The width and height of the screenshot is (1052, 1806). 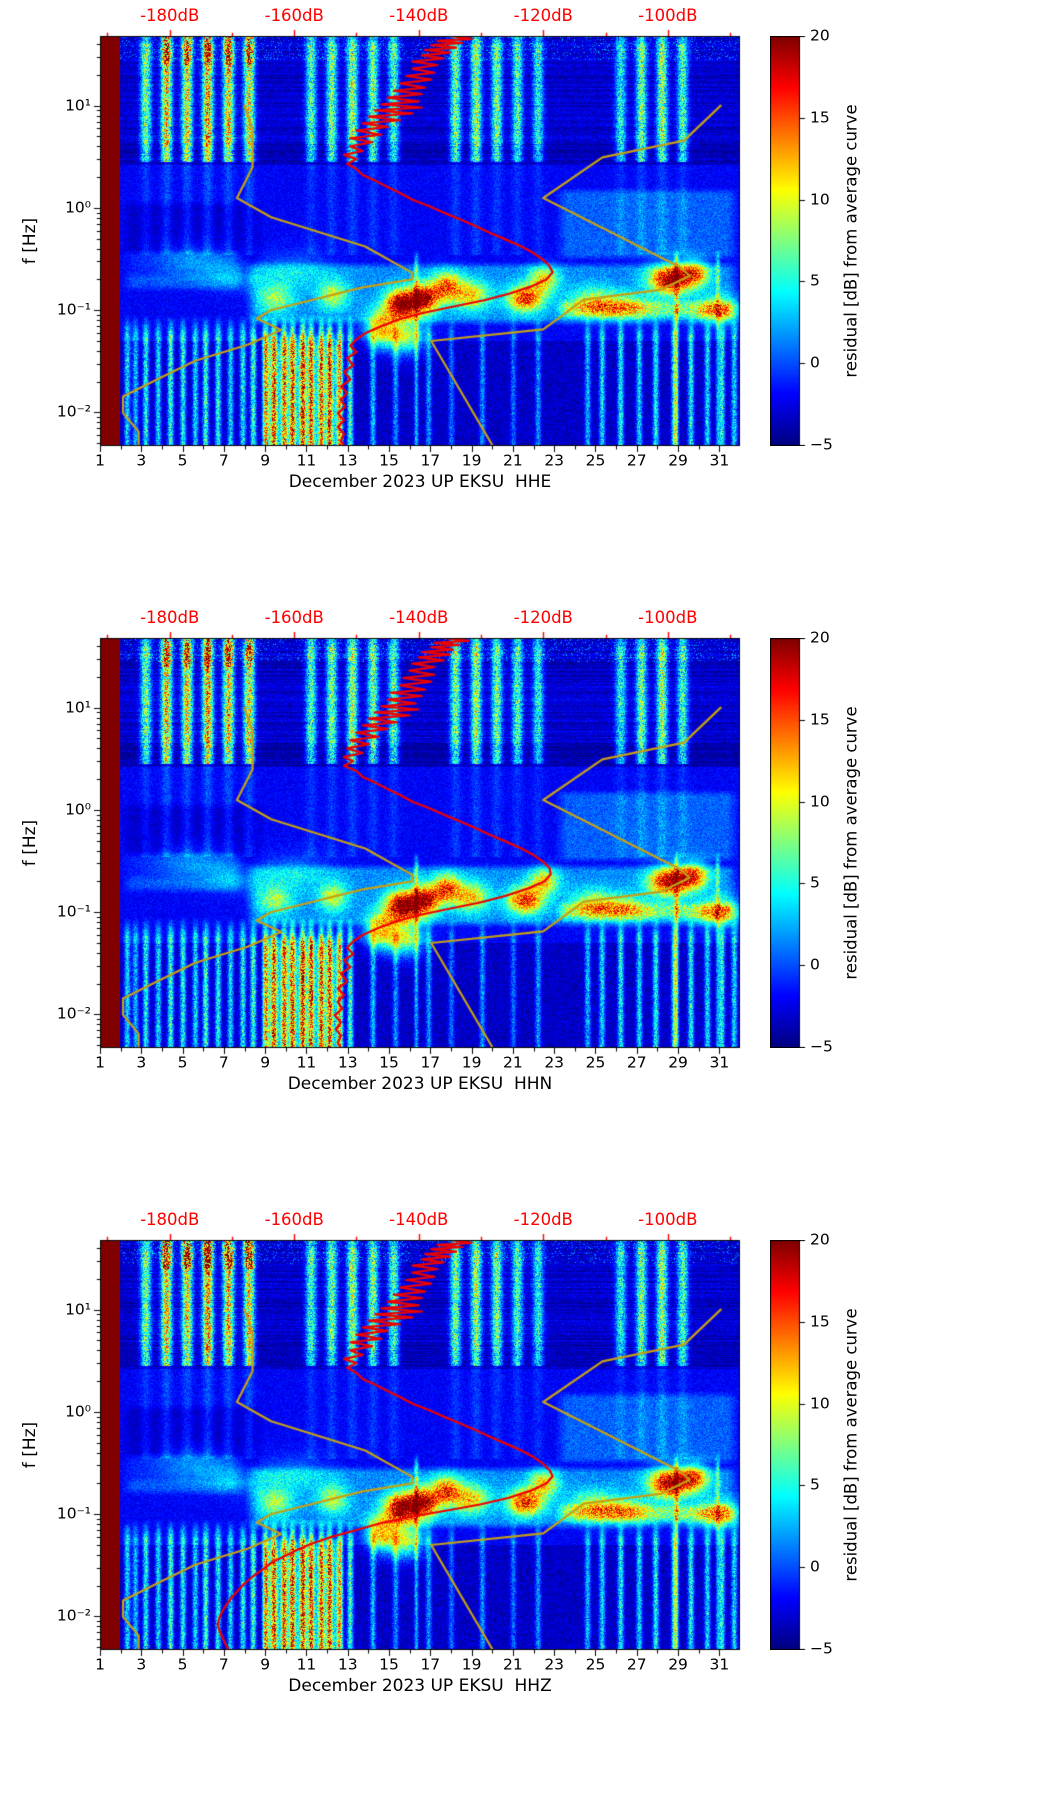 What do you see at coordinates (420, 1686) in the screenshot?
I see `x-axis-label: December 2023 UP EKSU HHZ` at bounding box center [420, 1686].